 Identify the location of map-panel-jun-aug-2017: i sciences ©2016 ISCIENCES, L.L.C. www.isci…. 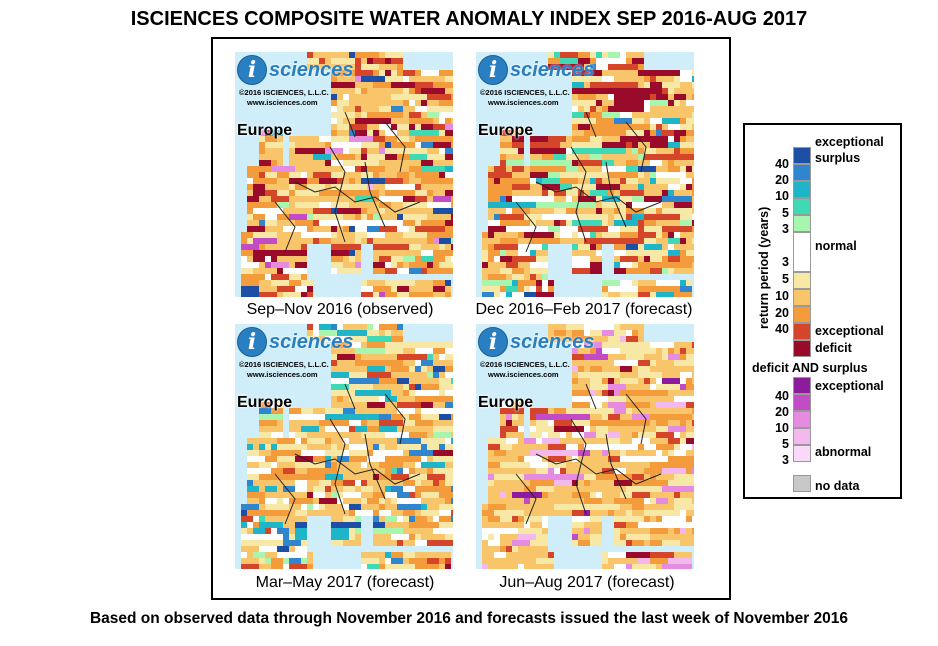
(585, 446).